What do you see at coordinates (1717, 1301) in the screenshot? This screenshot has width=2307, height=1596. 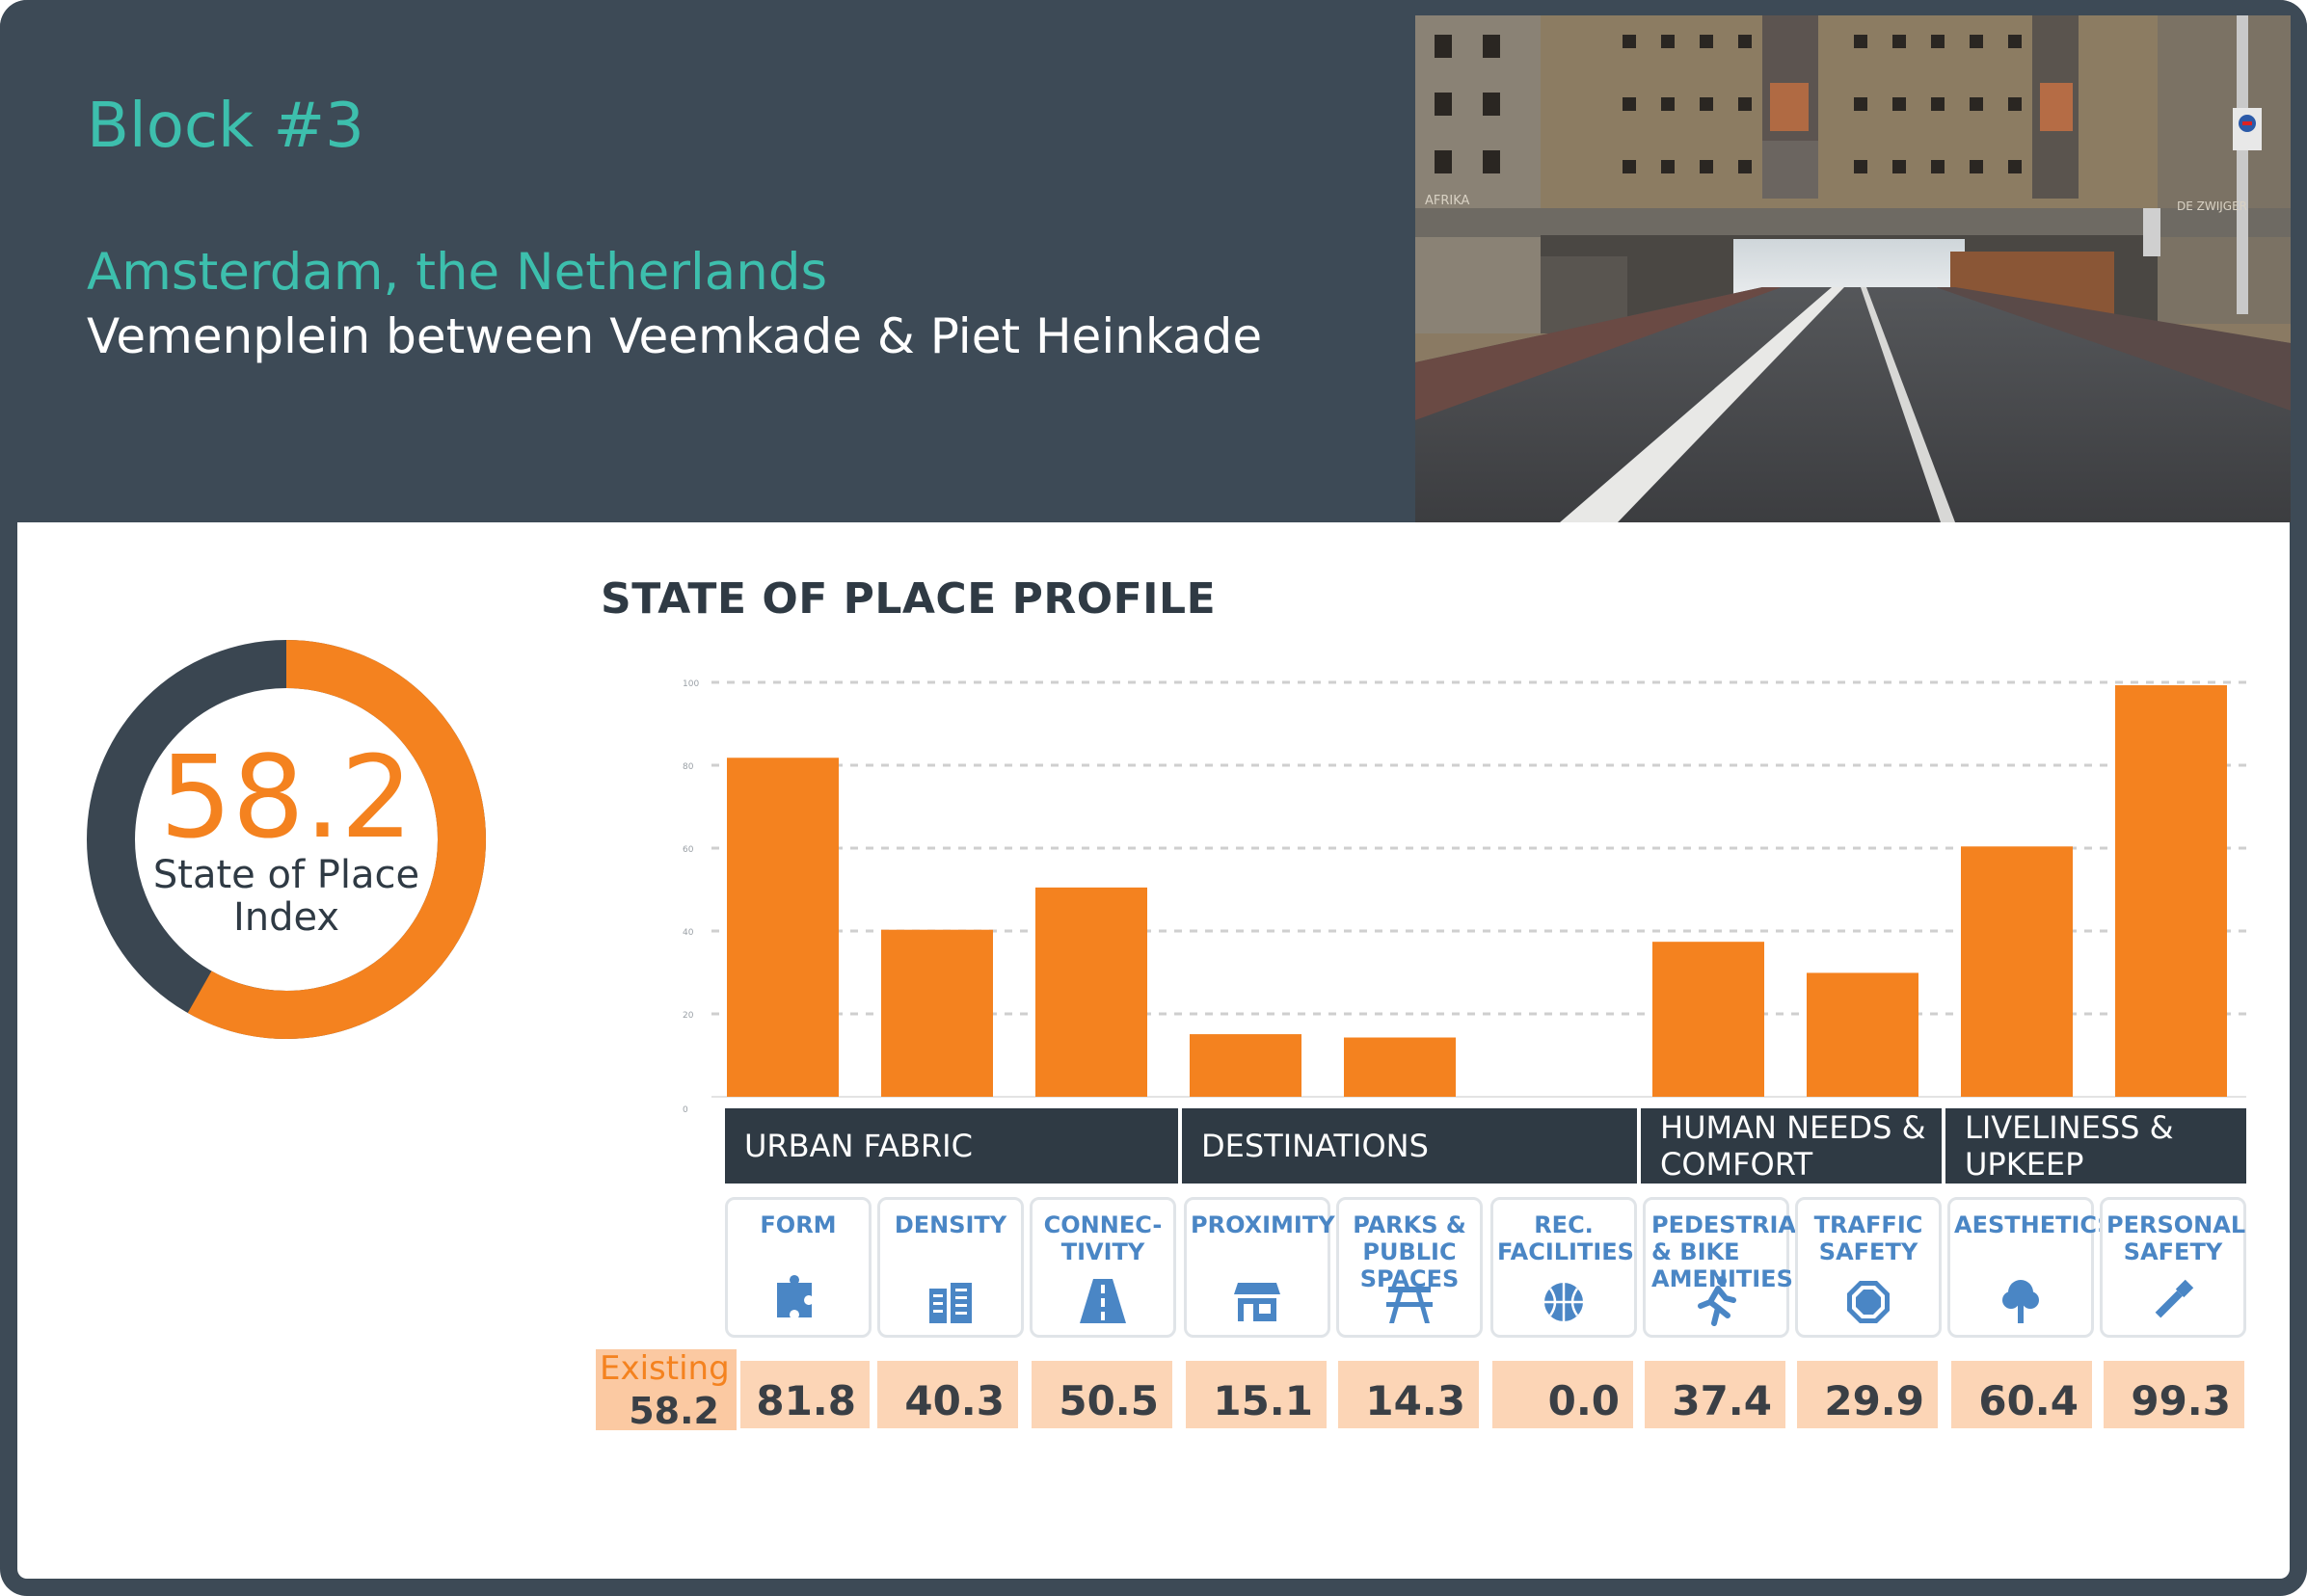 I see `walker-icon` at bounding box center [1717, 1301].